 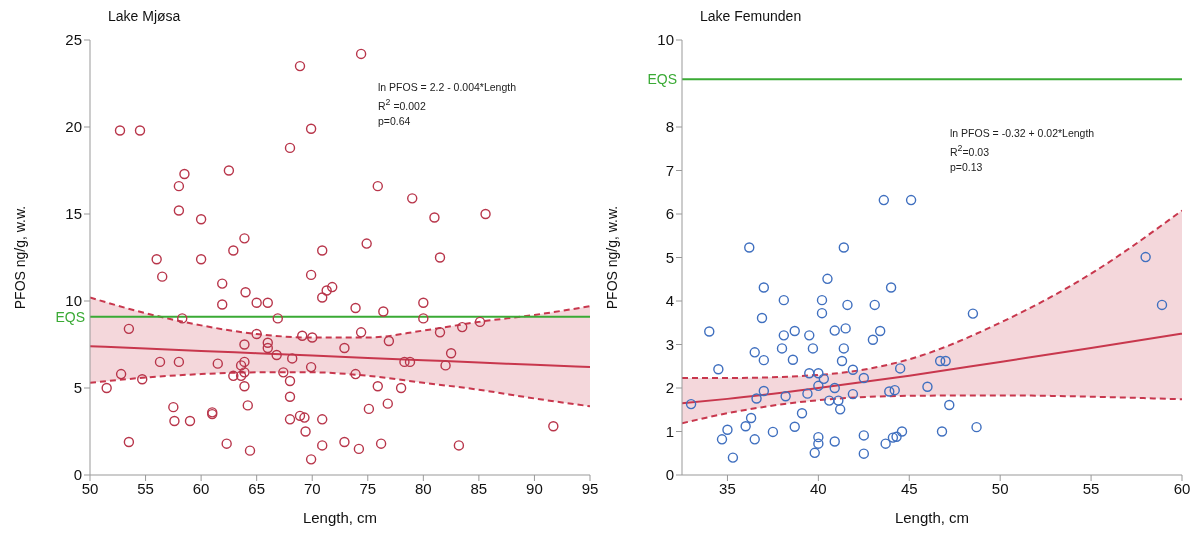 I want to click on y-tick-label: 1, so click(x=669, y=431).